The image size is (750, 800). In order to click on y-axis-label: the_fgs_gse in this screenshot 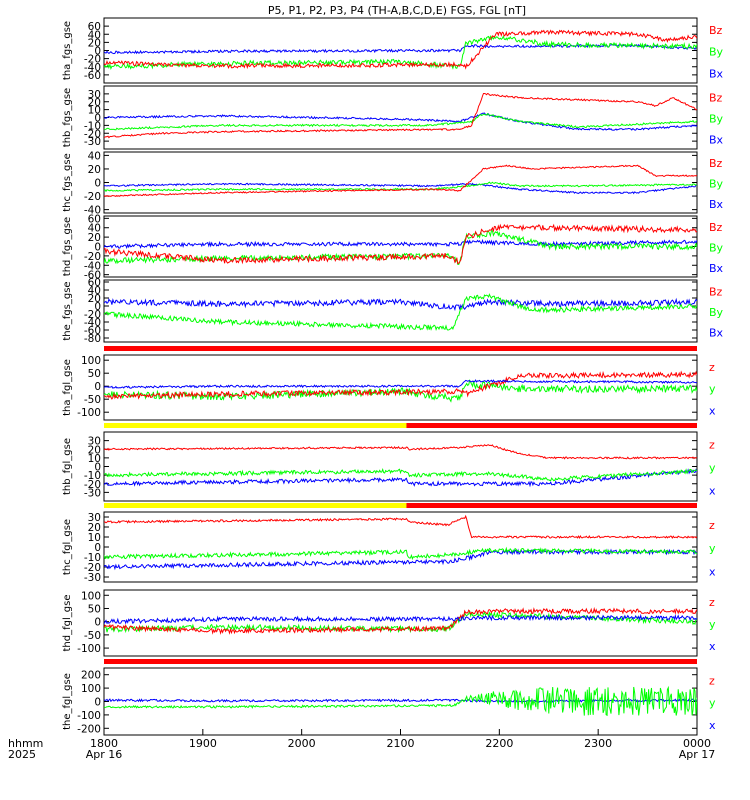, I will do `click(67, 310)`.